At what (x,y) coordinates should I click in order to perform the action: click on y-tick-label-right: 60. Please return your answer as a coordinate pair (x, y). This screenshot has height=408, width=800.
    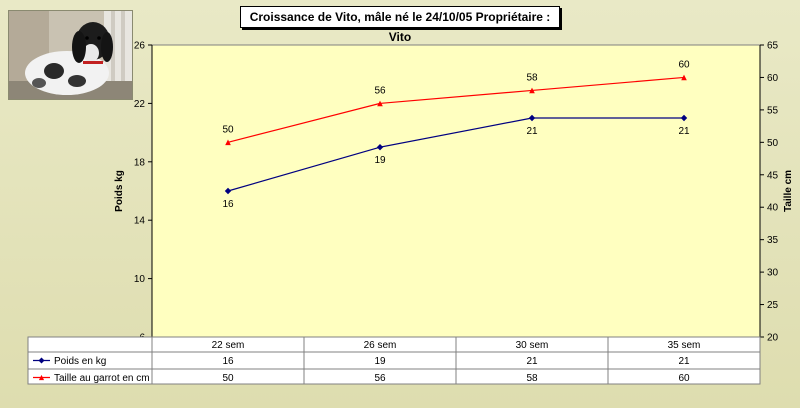
    Looking at the image, I should click on (773, 78).